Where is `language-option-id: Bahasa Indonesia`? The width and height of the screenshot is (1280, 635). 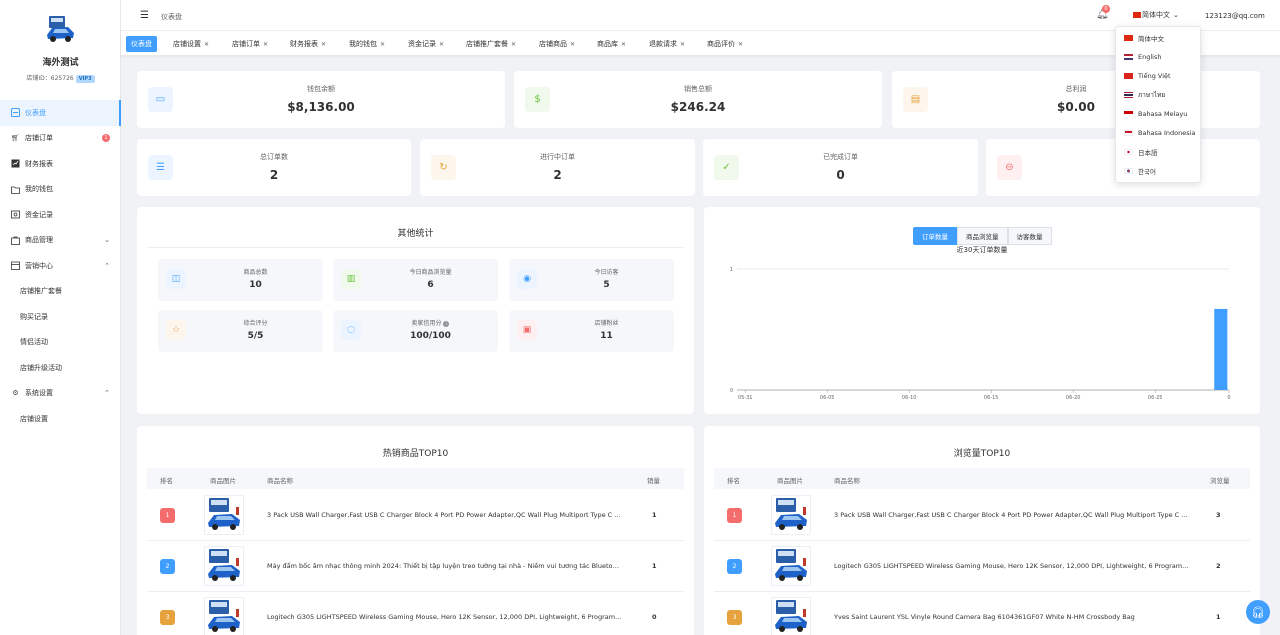
language-option-id: Bahasa Indonesia is located at coordinates (1159, 132).